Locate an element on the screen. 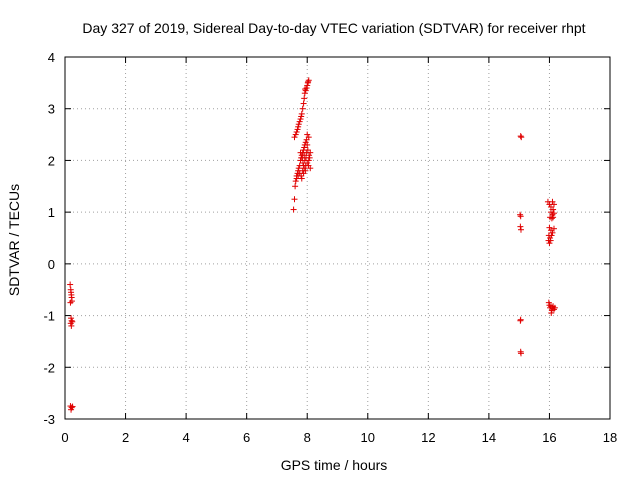 This screenshot has width=640, height=480. x-tick-label: 14 is located at coordinates (489, 437).